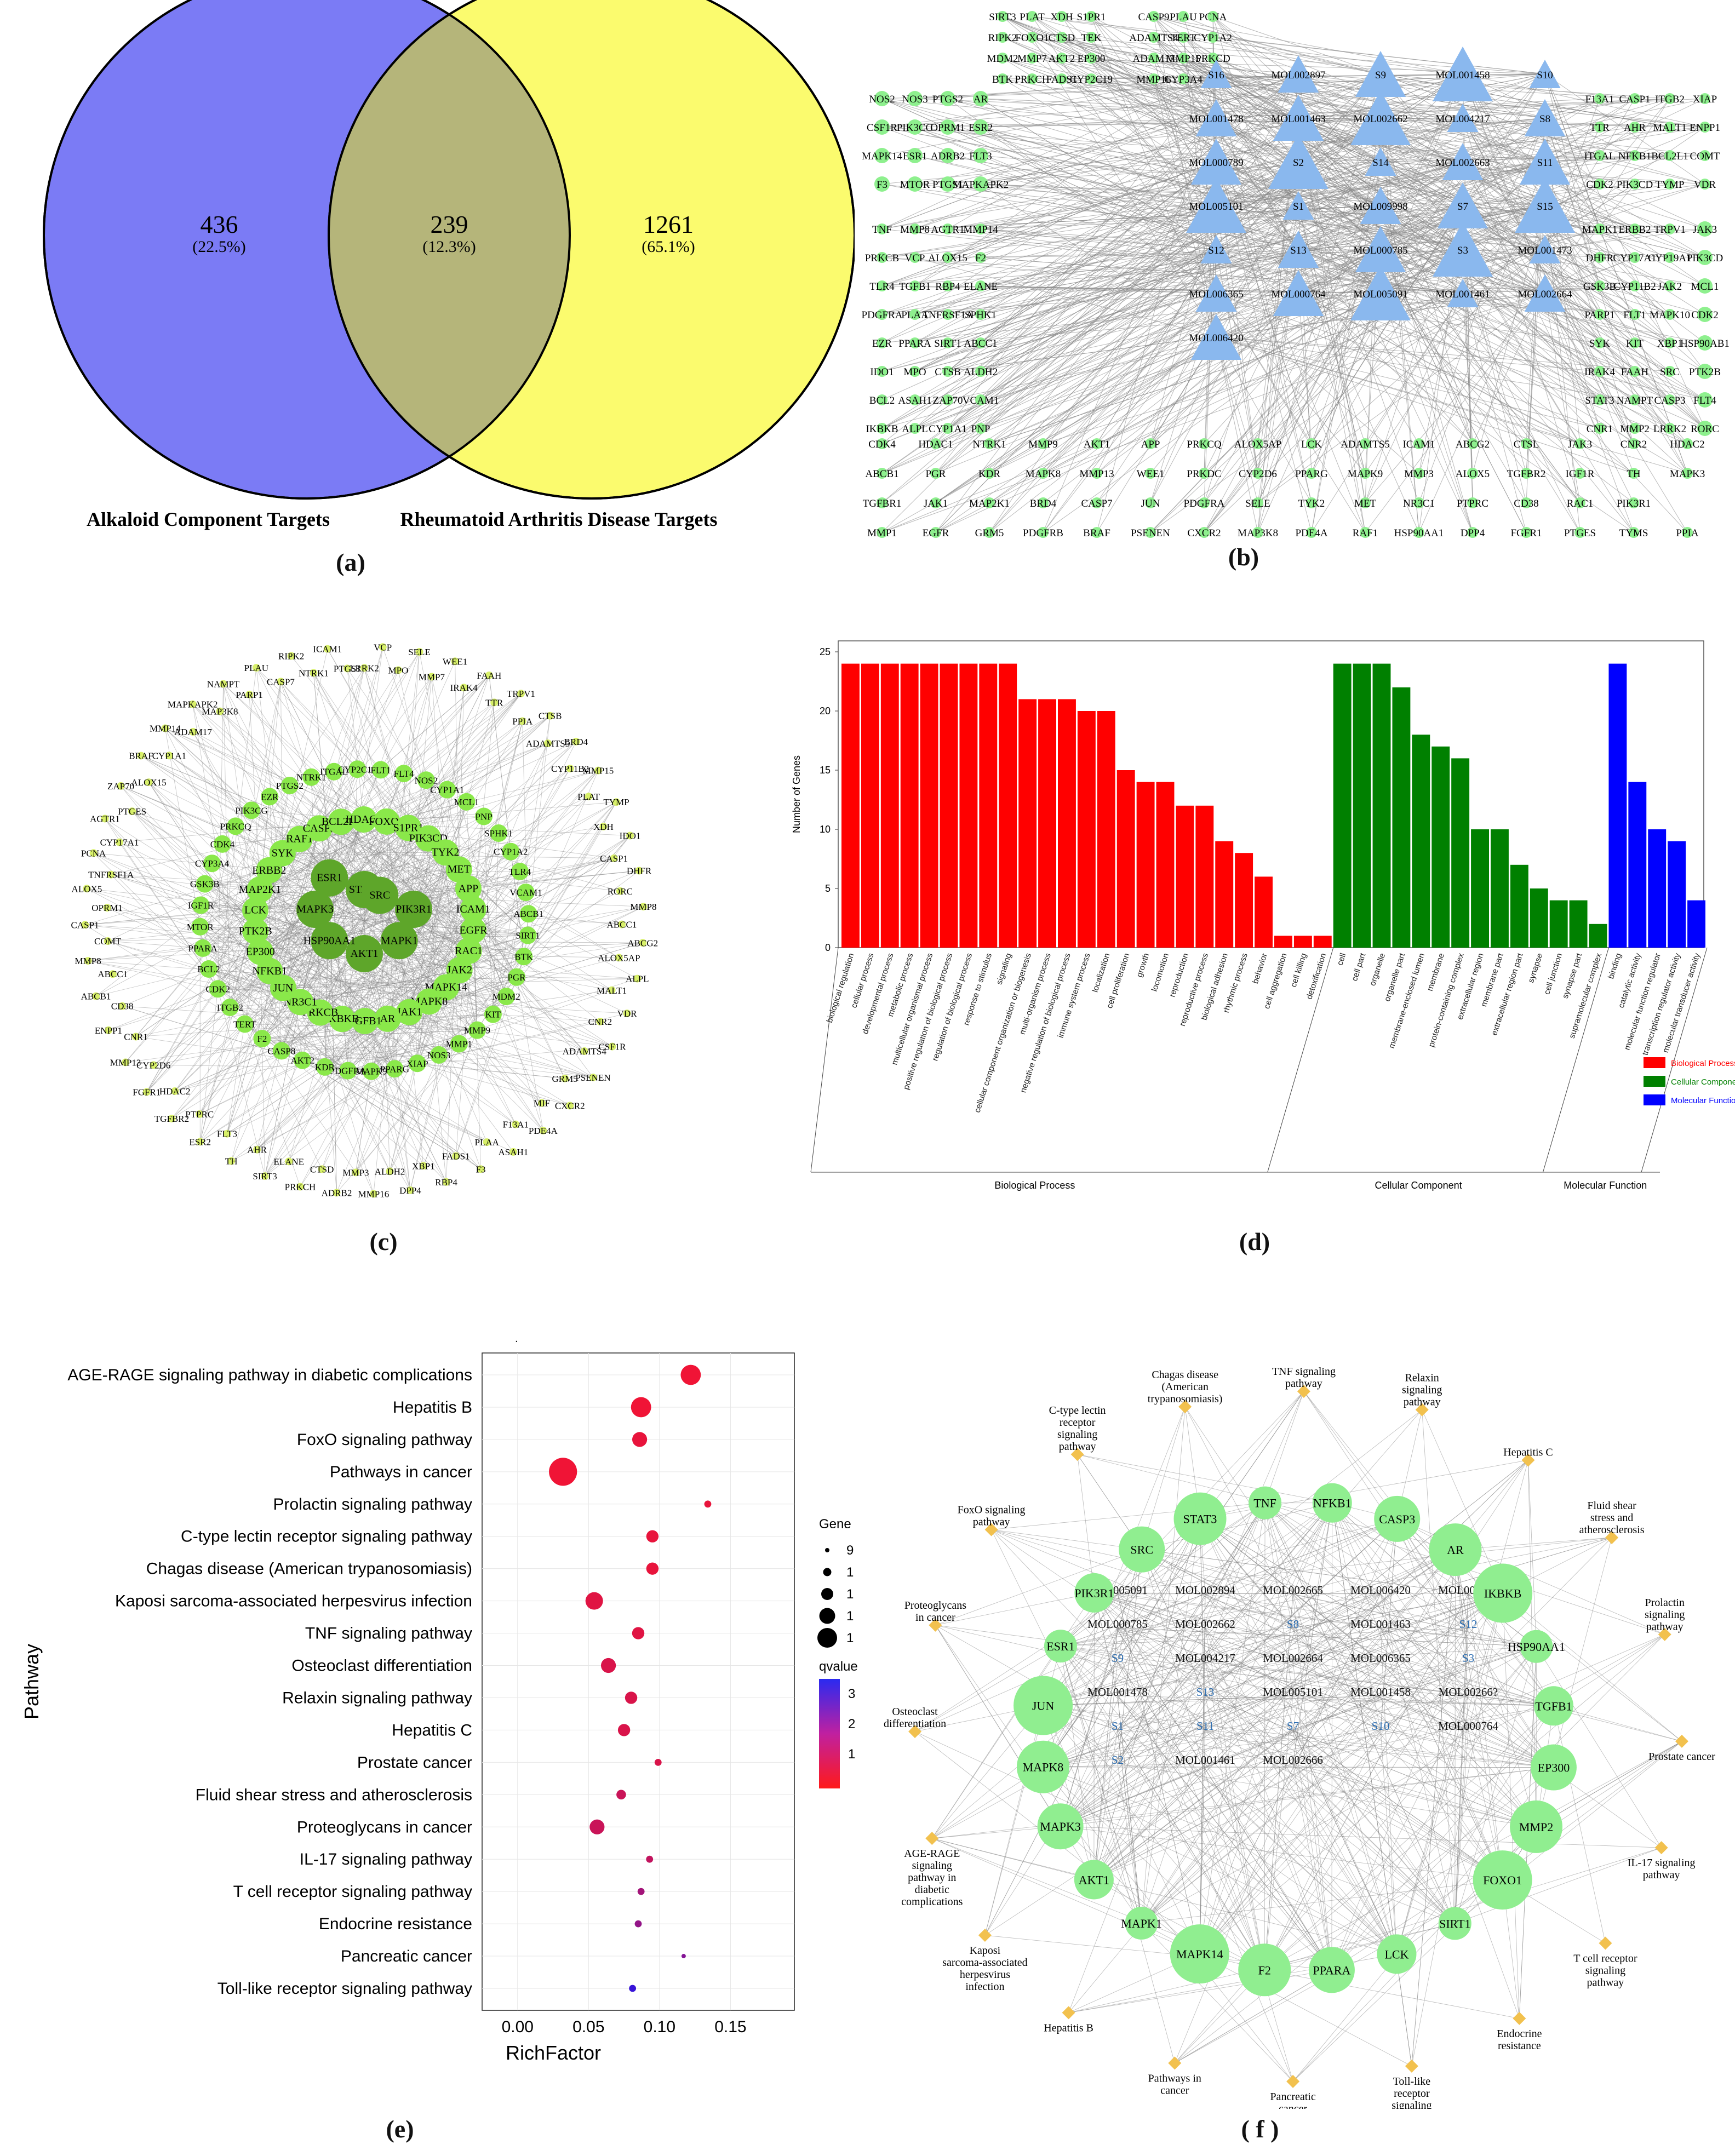  What do you see at coordinates (825, 770) in the screenshot?
I see `y-tick-label: 15` at bounding box center [825, 770].